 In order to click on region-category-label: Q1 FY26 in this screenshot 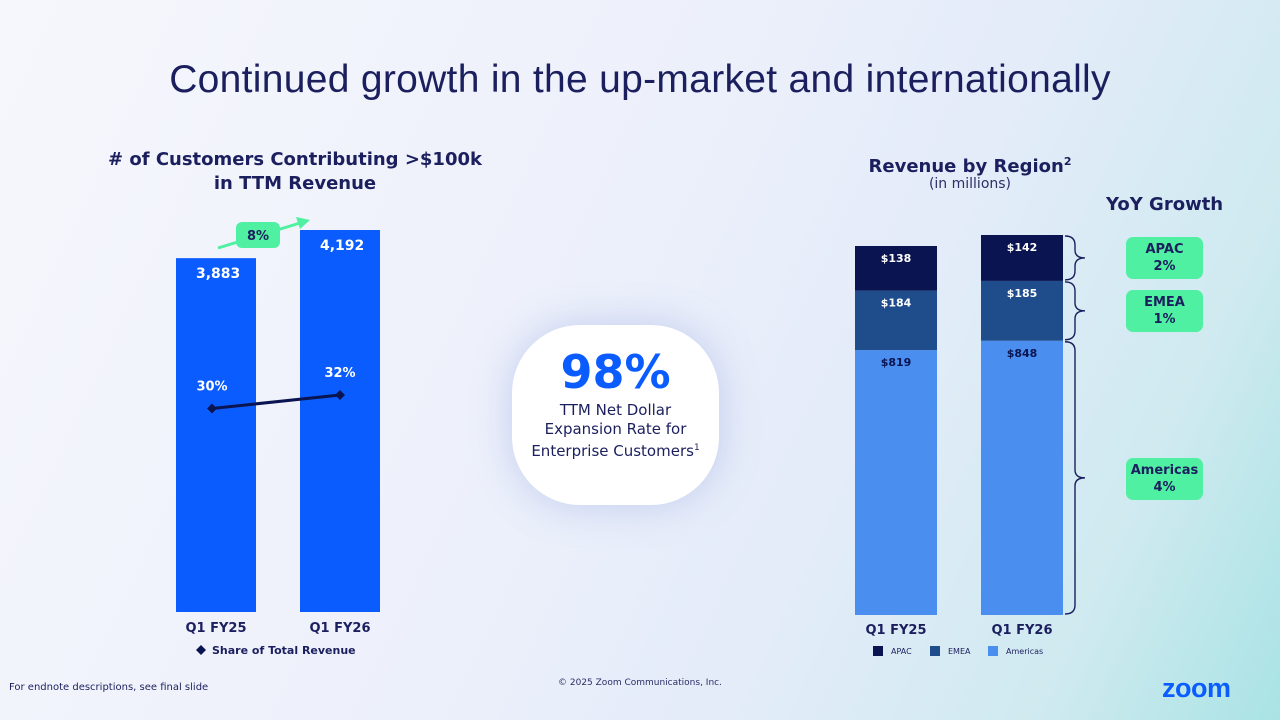, I will do `click(1021, 630)`.